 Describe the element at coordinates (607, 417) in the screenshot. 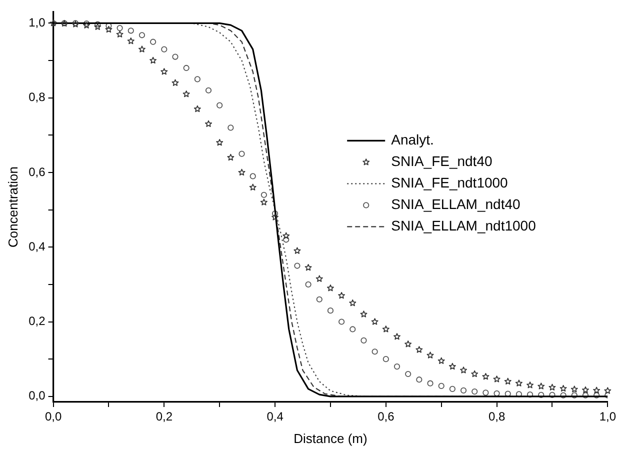

I see `x-tick-label: 1,0` at that location.